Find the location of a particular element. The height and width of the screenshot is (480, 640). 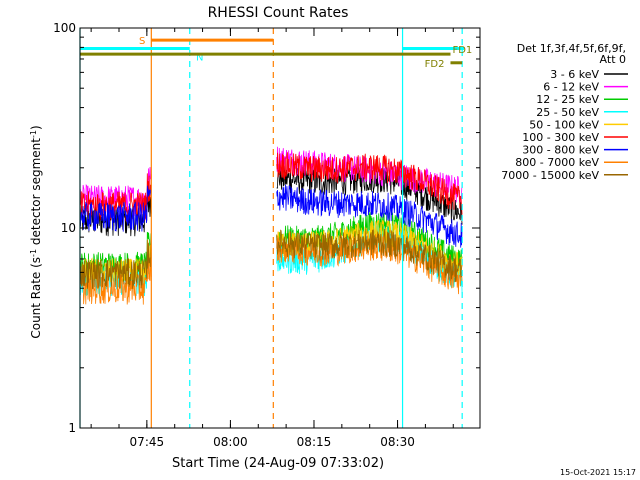

legend-entry: 800 - 7000 keV is located at coordinates (557, 162).